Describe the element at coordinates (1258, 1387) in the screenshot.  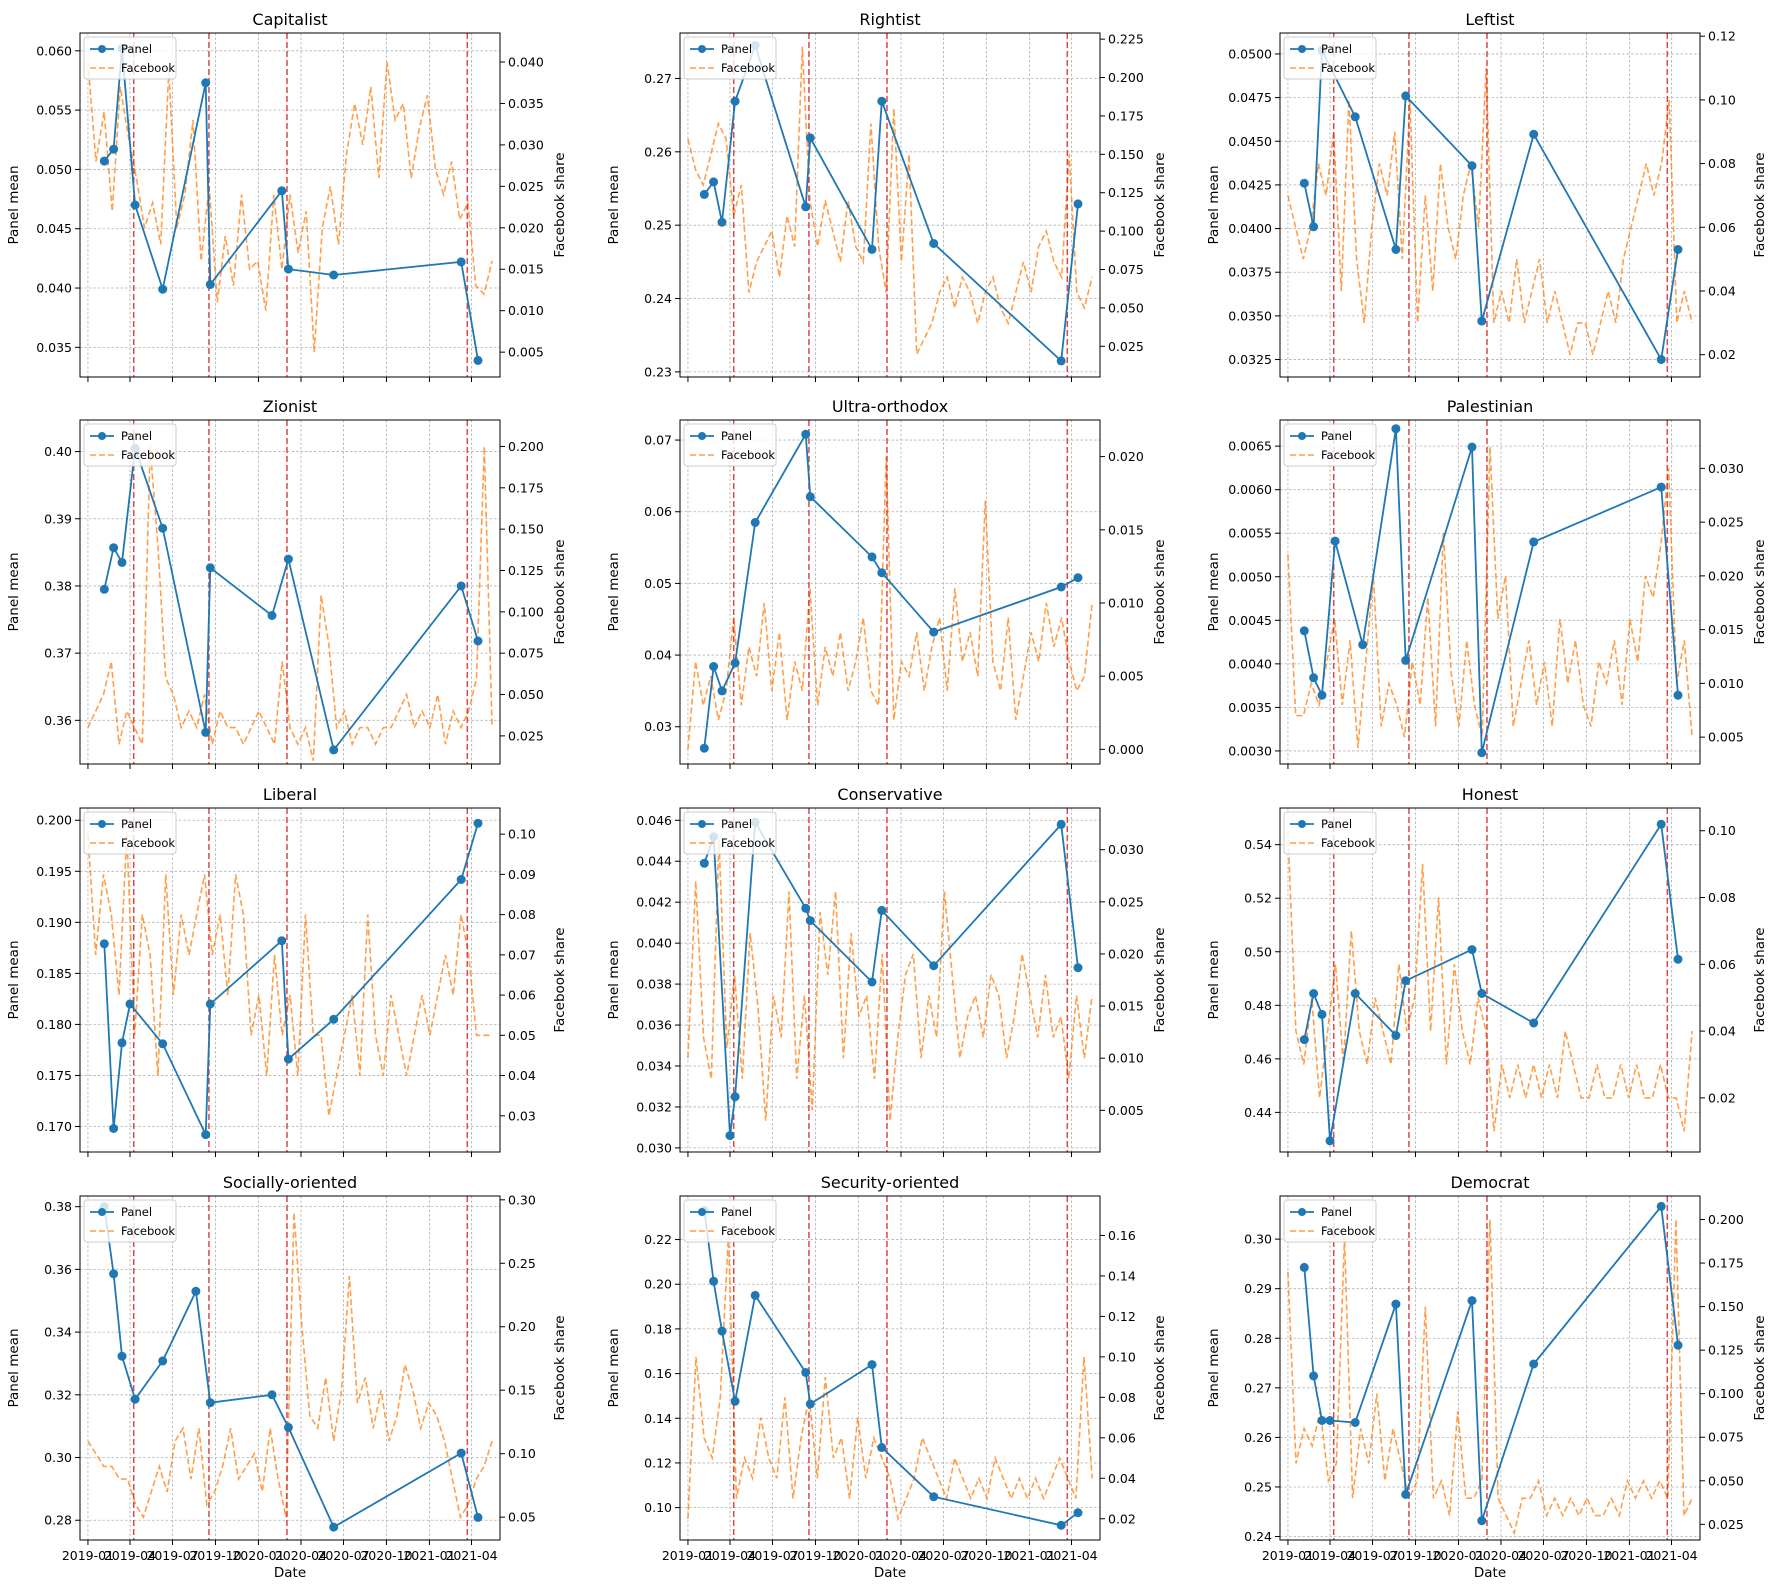
I see `y-tick-label: 0.27` at that location.